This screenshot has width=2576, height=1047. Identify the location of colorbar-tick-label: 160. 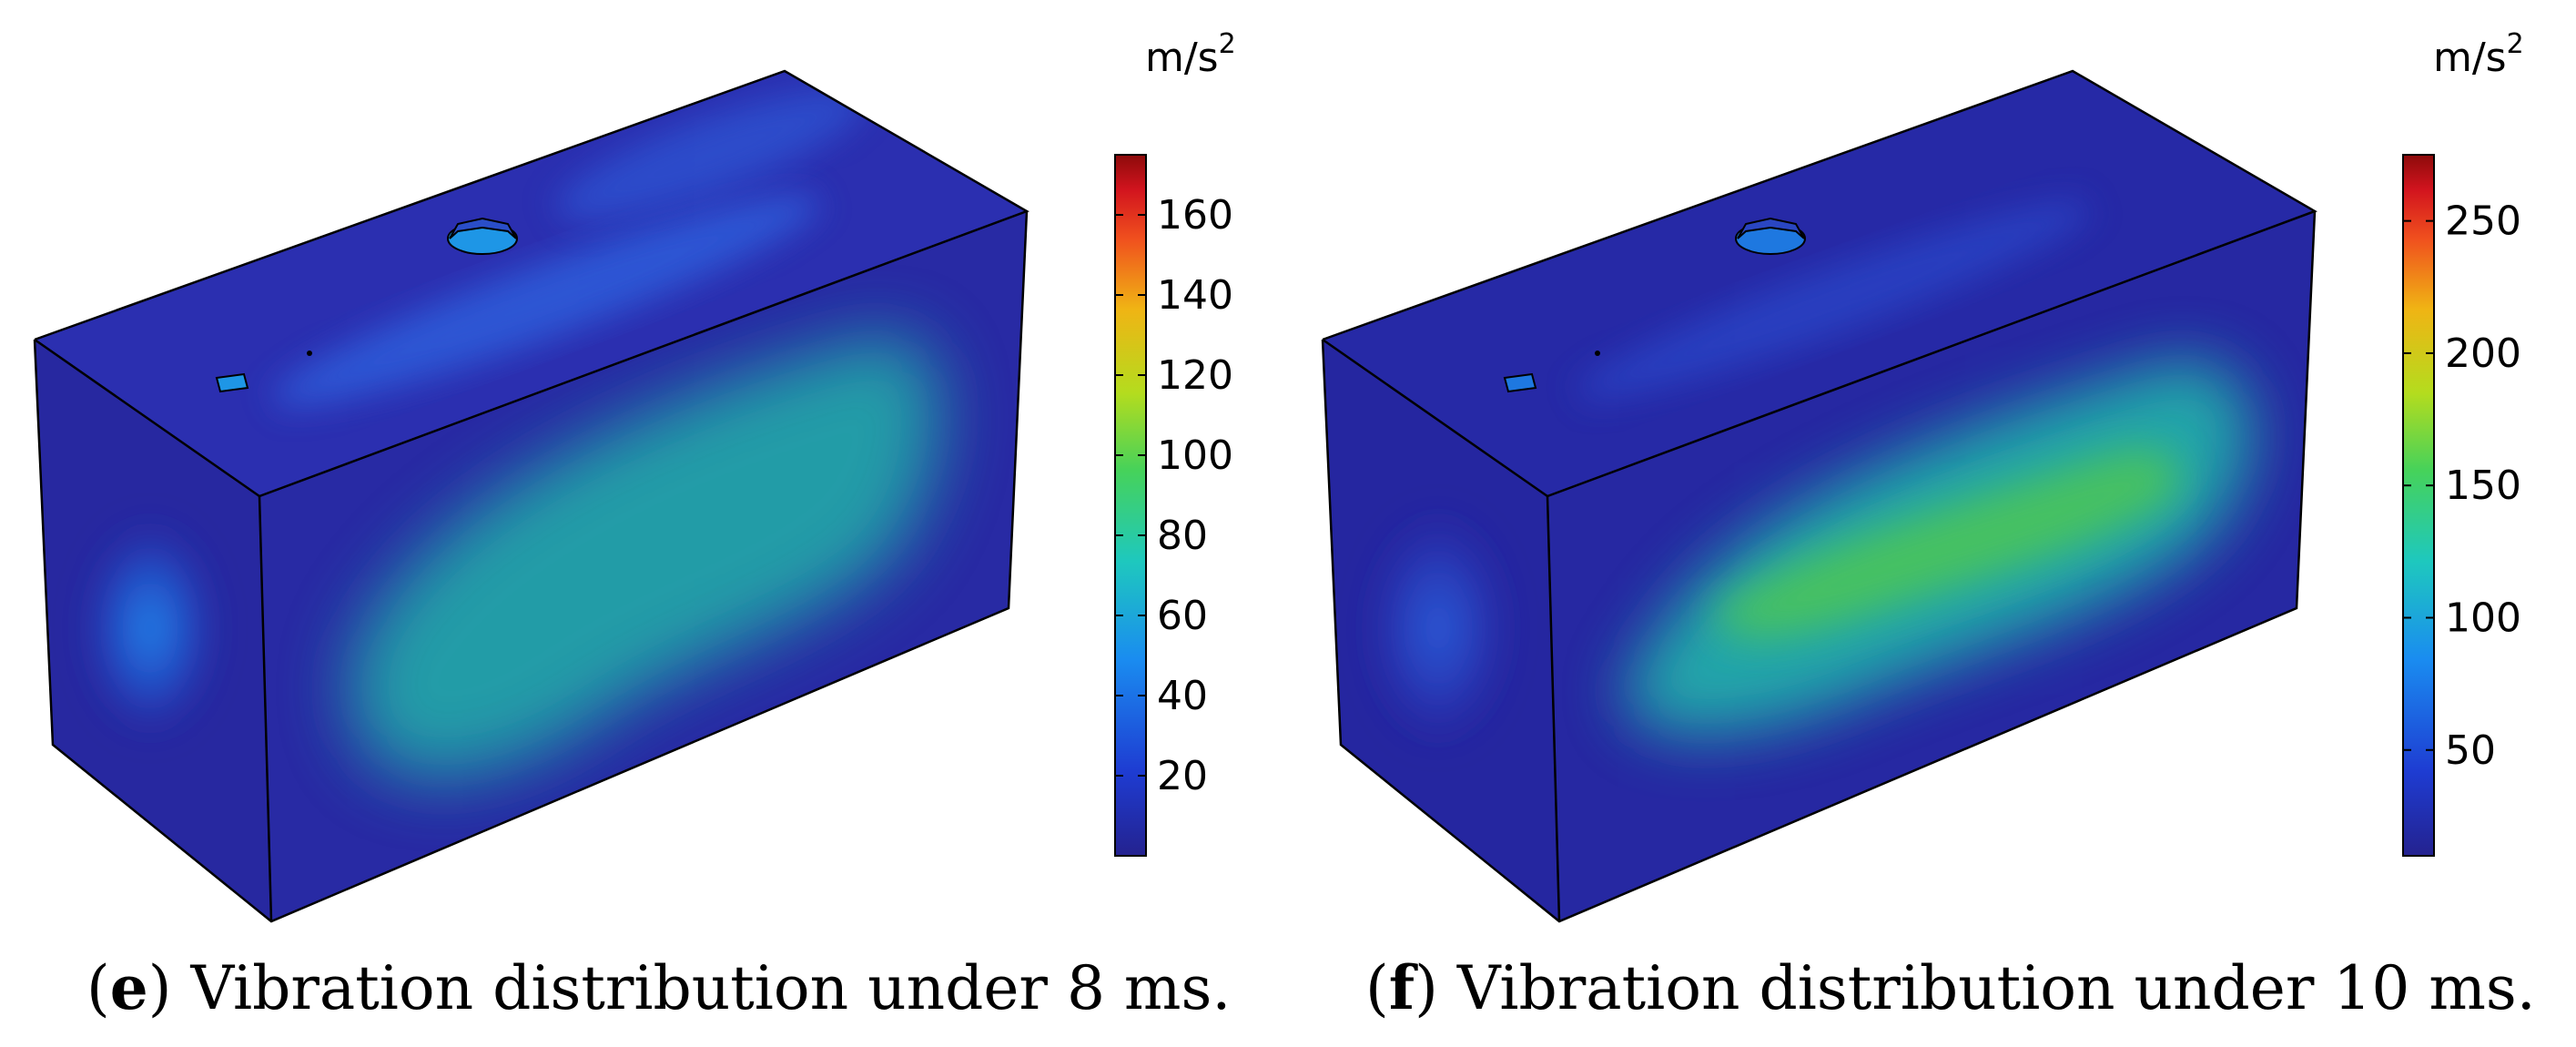
(1195, 215).